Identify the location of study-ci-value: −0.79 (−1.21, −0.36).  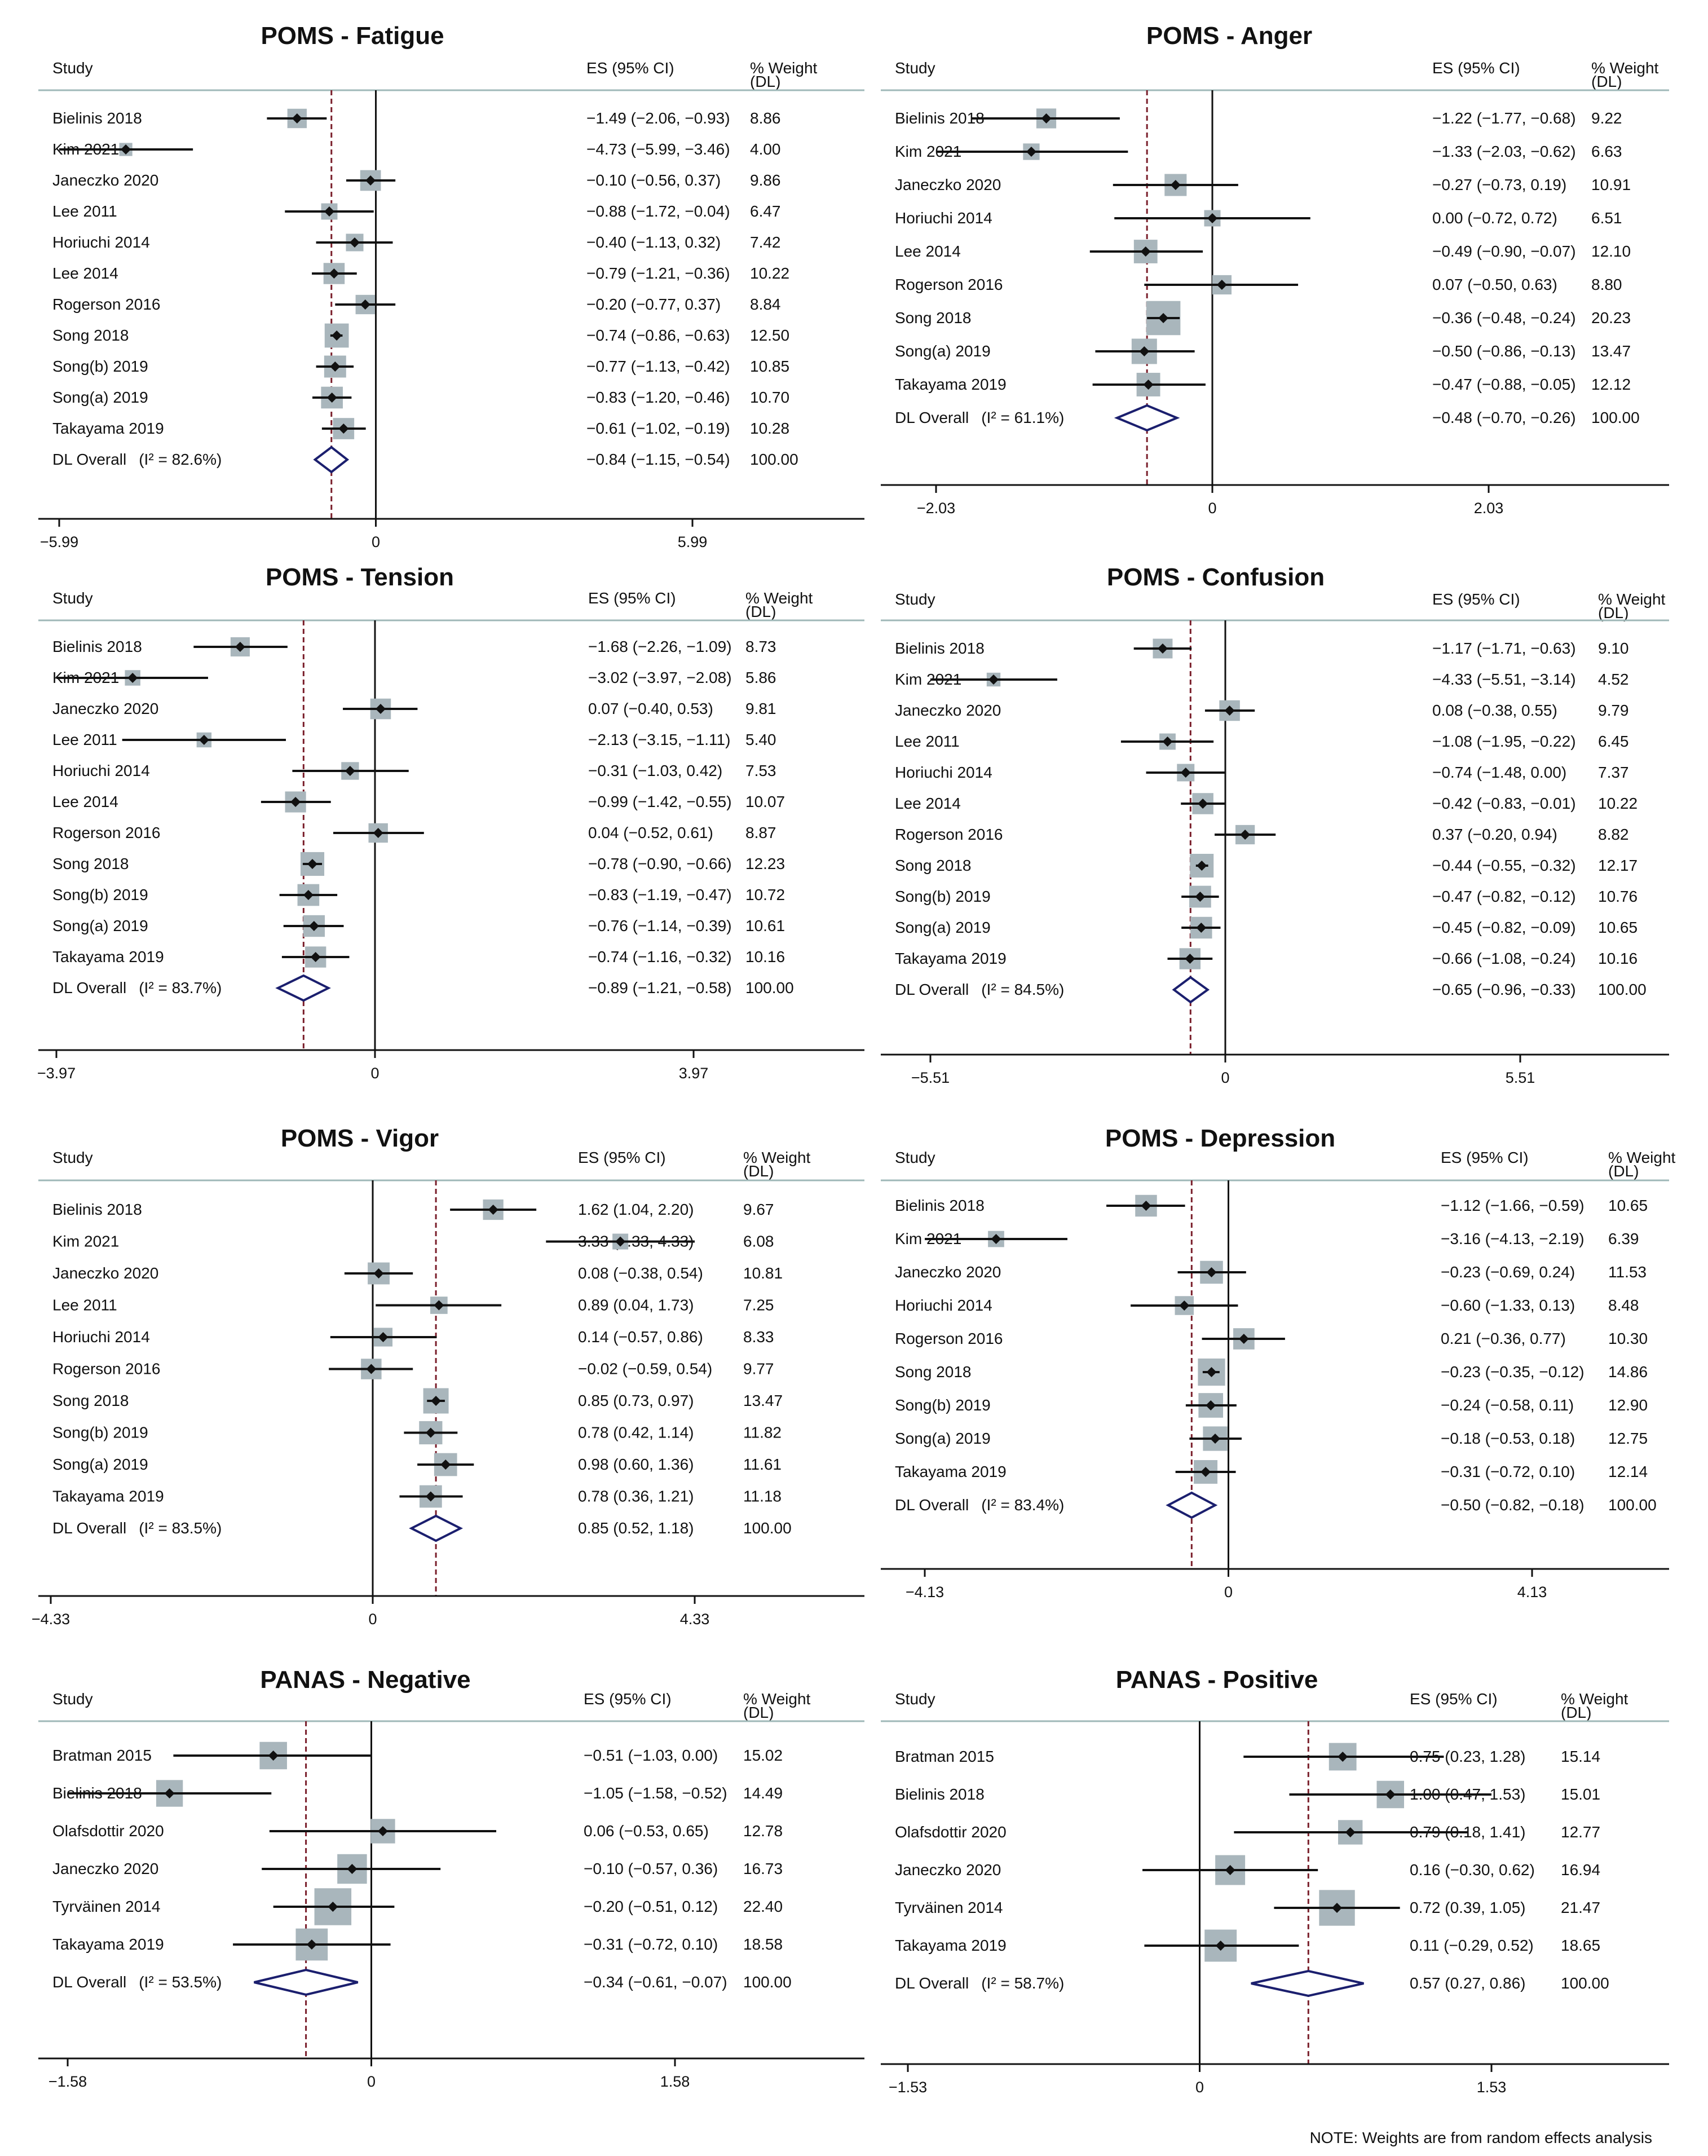
(658, 273).